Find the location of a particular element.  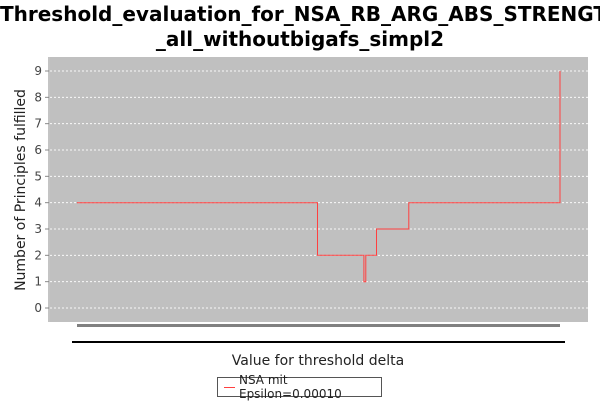

chart-title-line-2: _all_withoutbigafs_simpl2 is located at coordinates (300, 39).